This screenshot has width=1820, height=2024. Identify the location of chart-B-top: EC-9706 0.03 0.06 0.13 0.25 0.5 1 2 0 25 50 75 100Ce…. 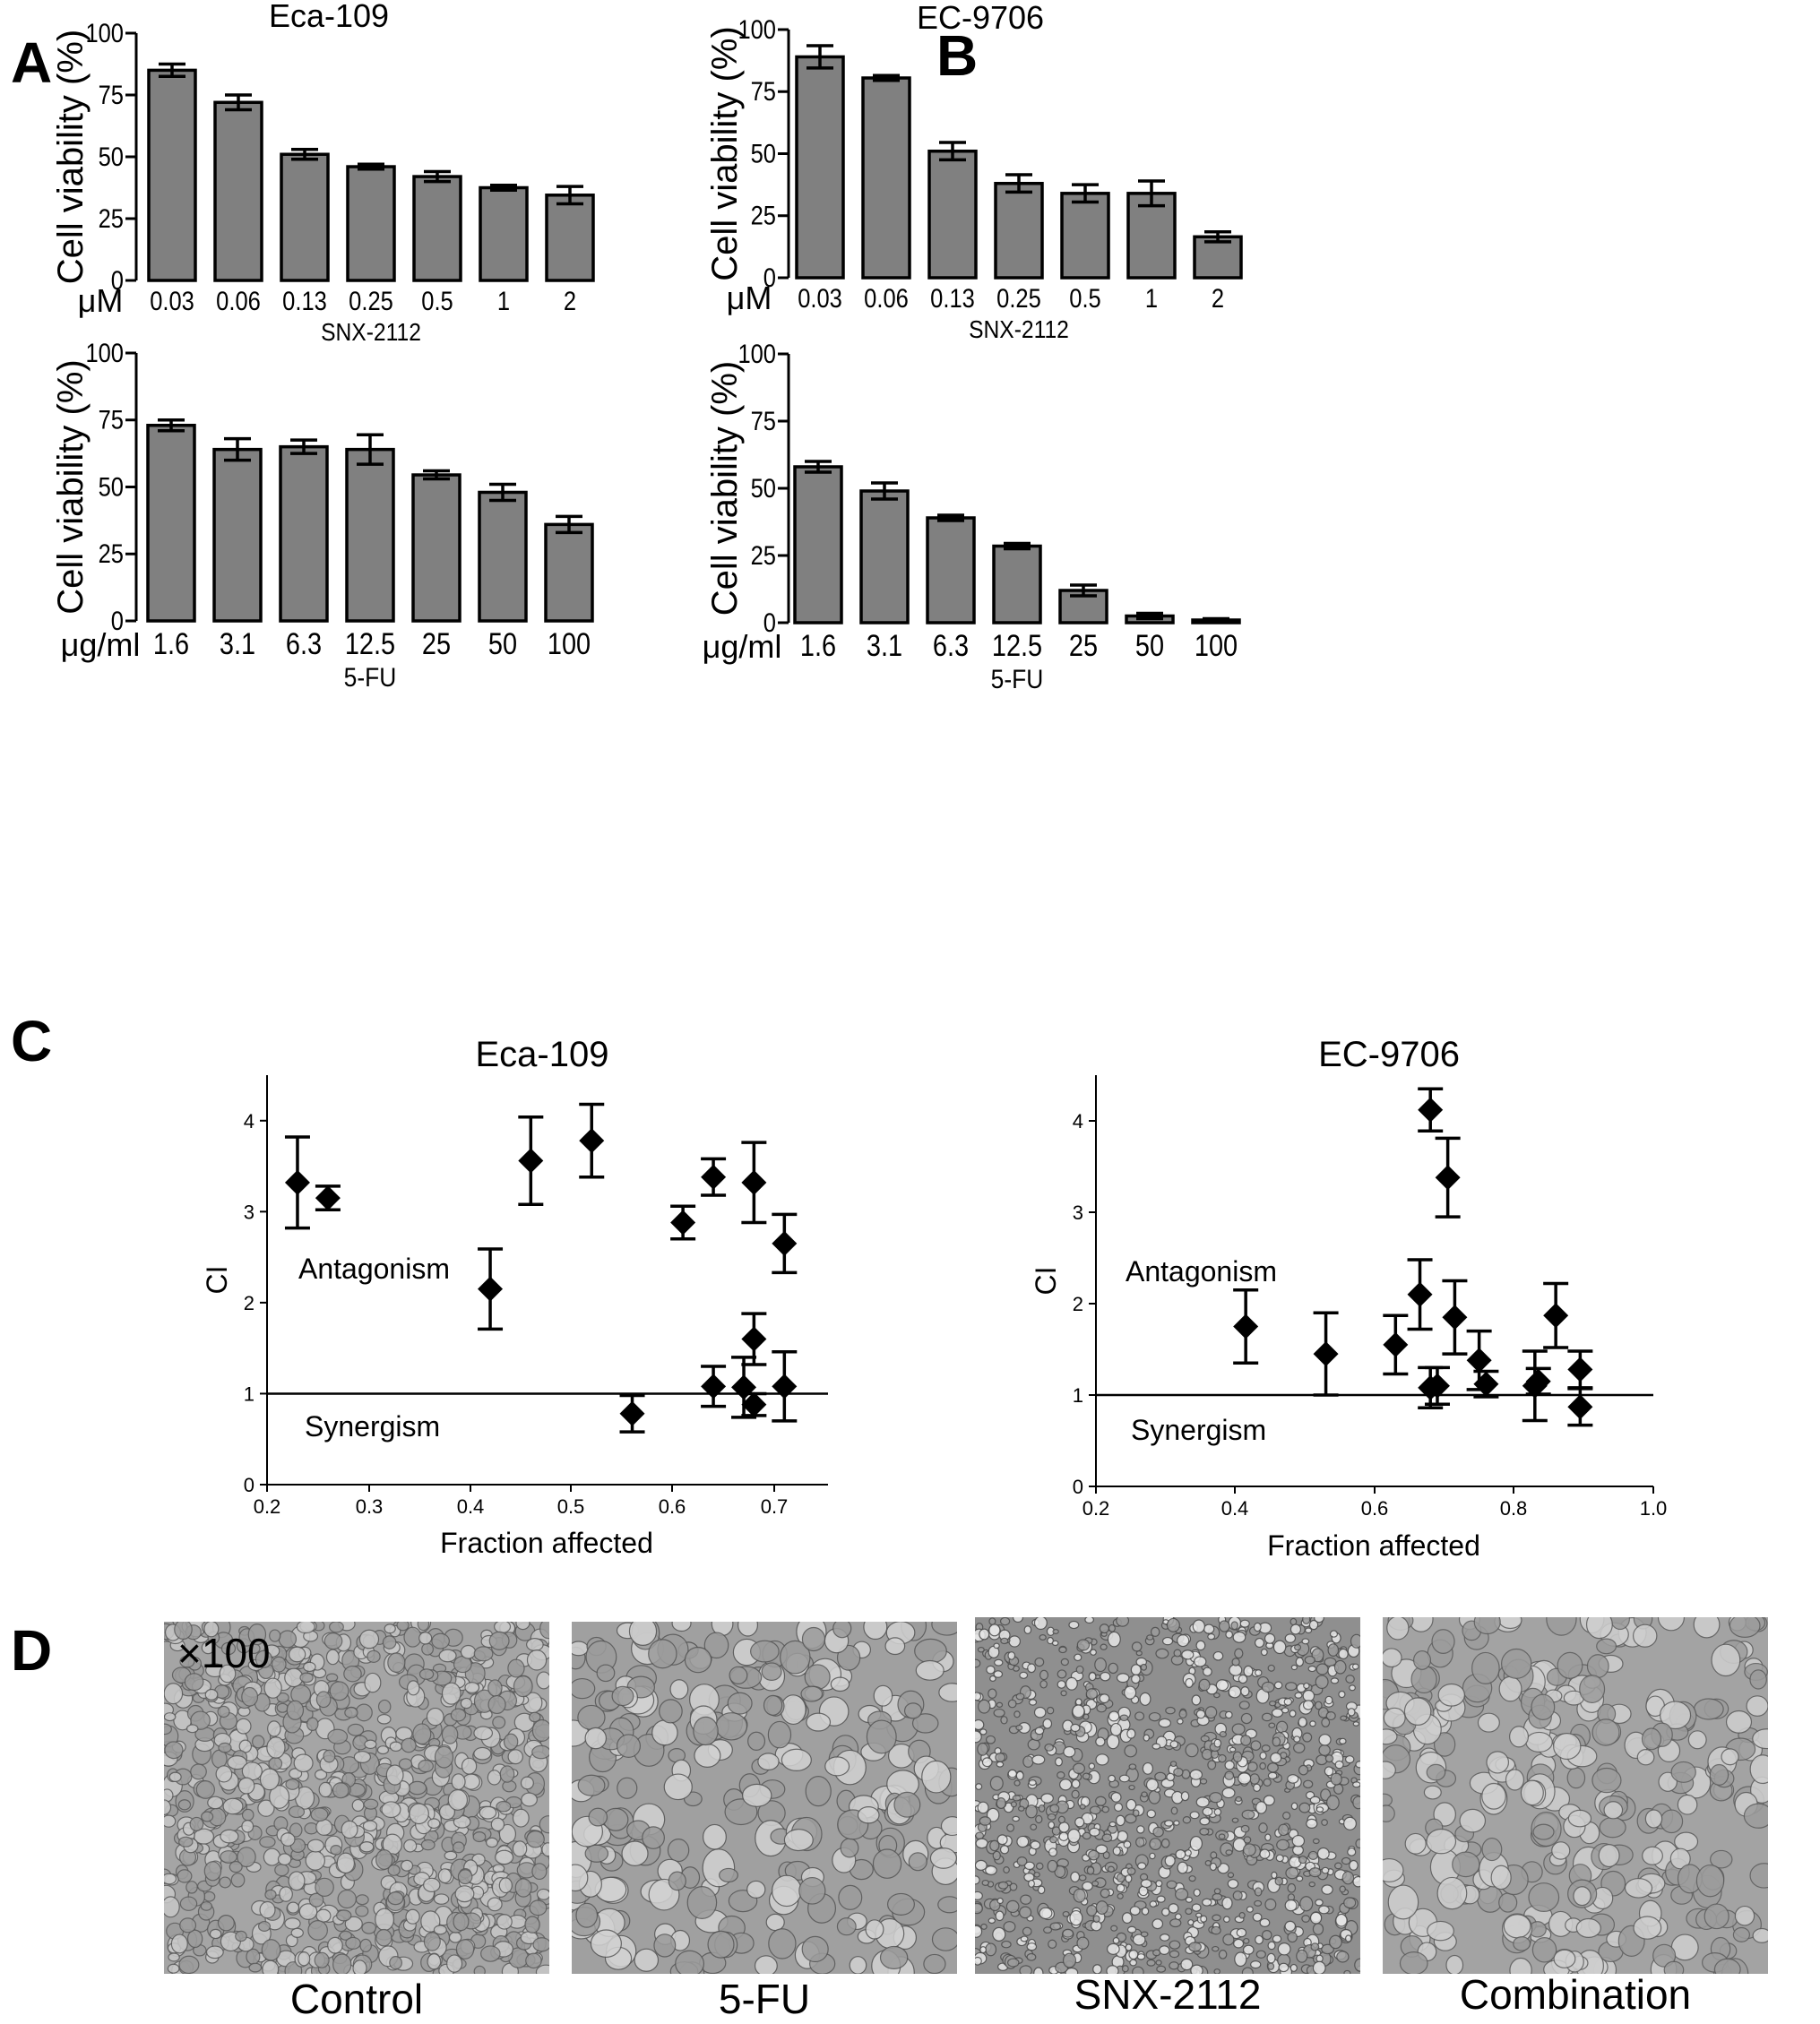
(974, 172).